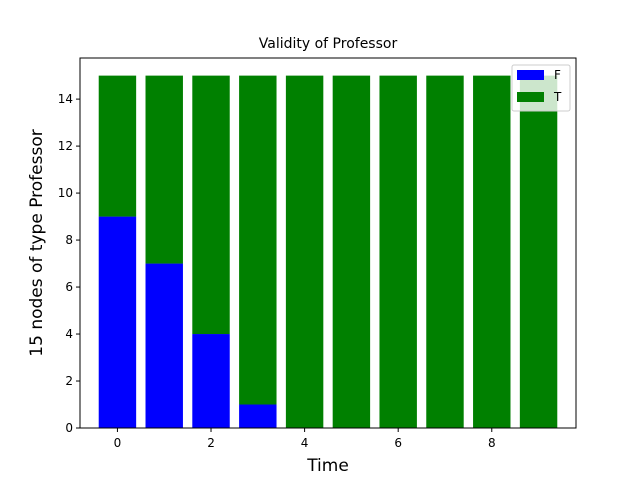  I want to click on y-tick-label: 4, so click(69, 334).